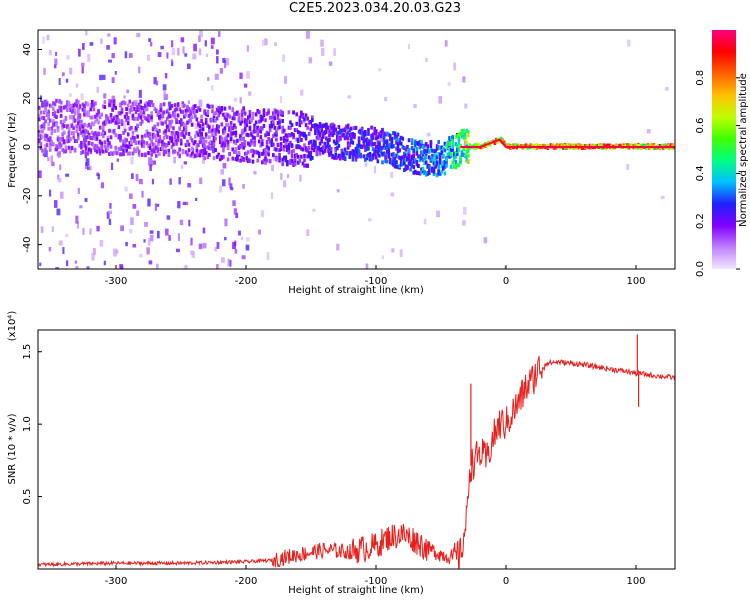  Describe the element at coordinates (700, 173) in the screenshot. I see `colorbar-tick-label: 0.4` at that location.